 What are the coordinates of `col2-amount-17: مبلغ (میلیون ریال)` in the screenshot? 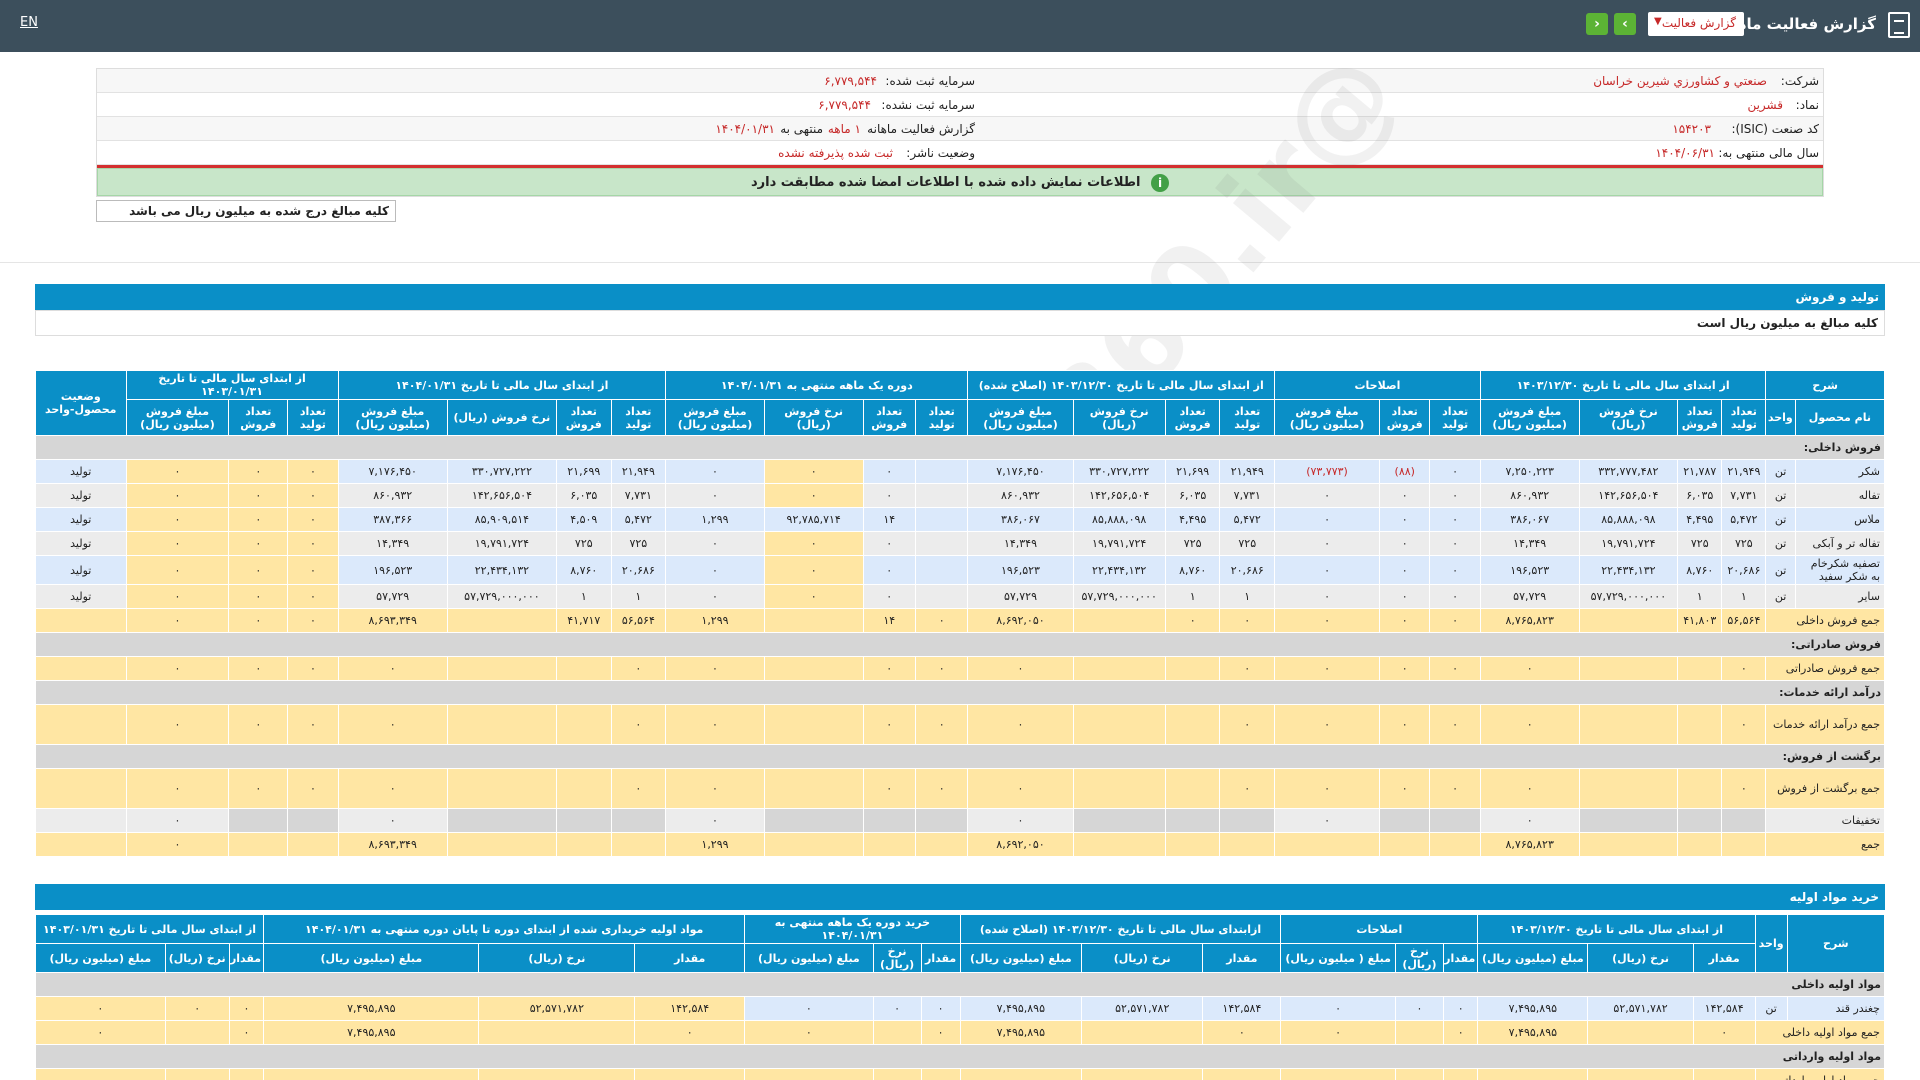 It's located at (100, 958).